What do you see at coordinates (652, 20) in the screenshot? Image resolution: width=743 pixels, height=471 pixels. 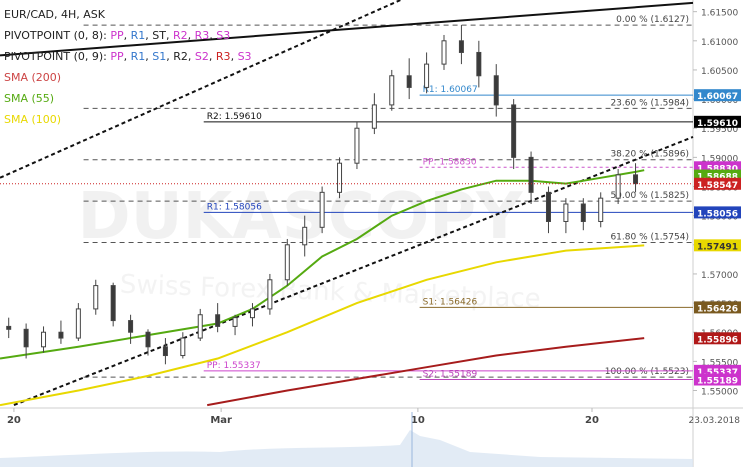 I see `fibonacci-label: 0.00 % (1.6127)` at bounding box center [652, 20].